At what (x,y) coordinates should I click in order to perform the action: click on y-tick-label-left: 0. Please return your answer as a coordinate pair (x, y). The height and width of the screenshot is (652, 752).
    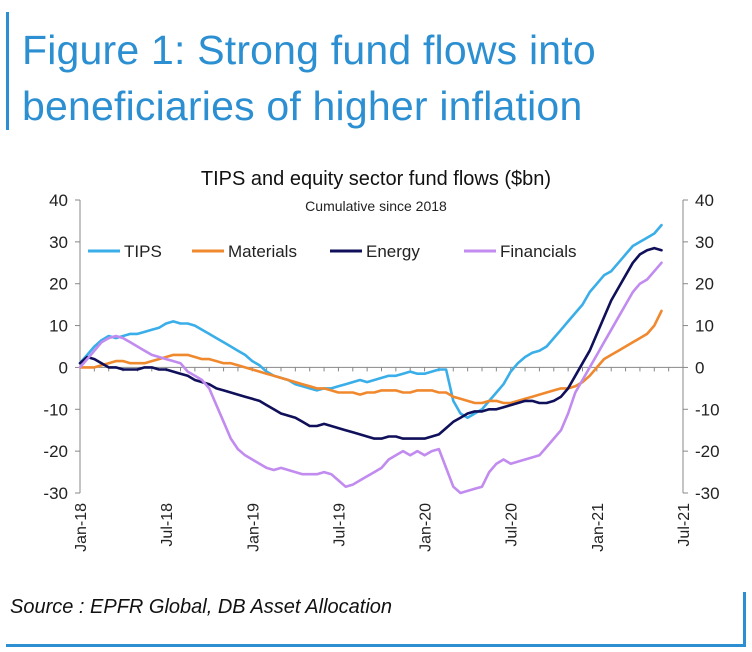
    Looking at the image, I should click on (63, 367).